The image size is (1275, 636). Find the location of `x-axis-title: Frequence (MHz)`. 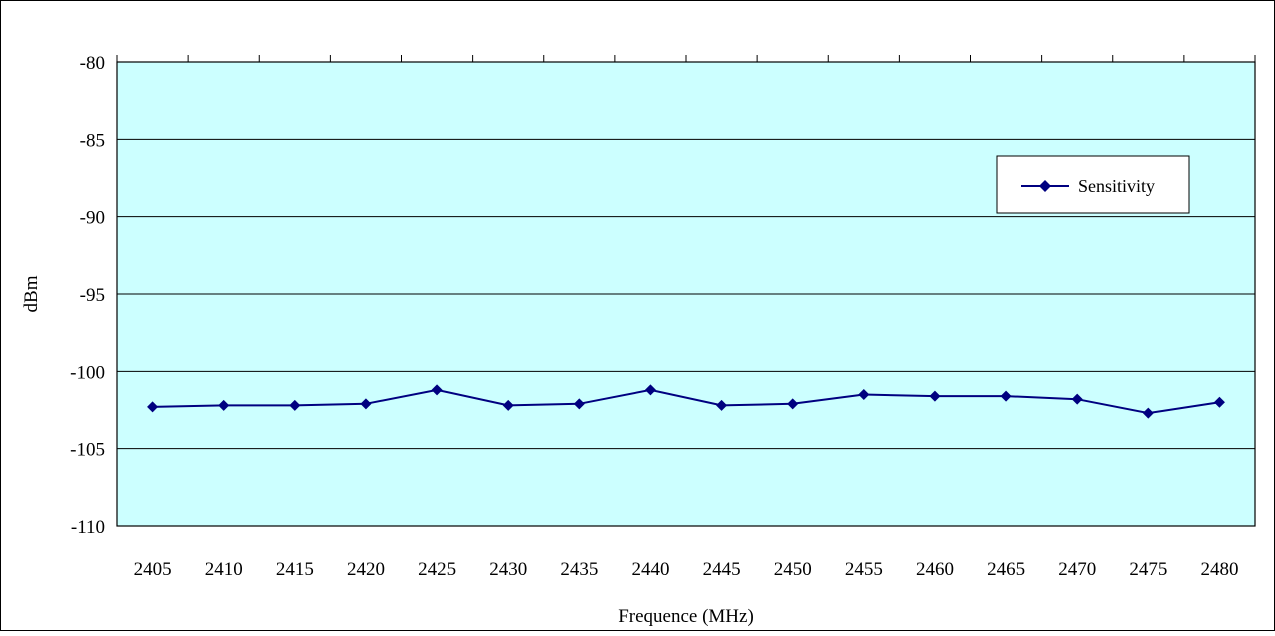

x-axis-title: Frequence (MHz) is located at coordinates (686, 616).